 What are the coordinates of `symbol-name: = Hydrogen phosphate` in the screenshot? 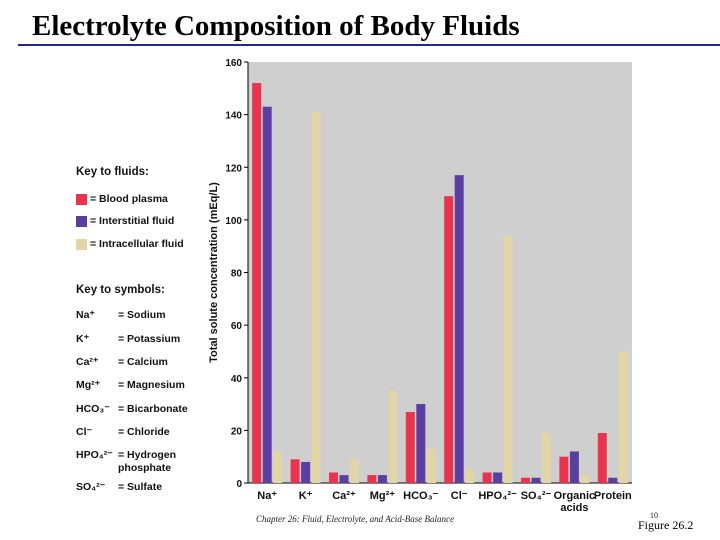 It's located at (147, 461).